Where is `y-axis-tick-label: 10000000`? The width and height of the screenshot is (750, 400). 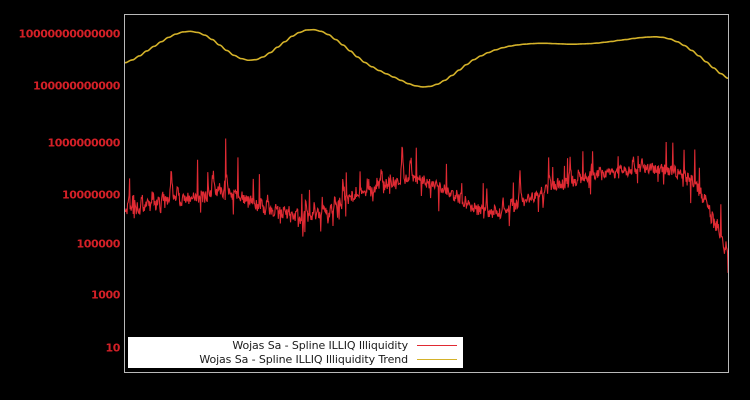
y-axis-tick-label: 10000000 is located at coordinates (90, 195).